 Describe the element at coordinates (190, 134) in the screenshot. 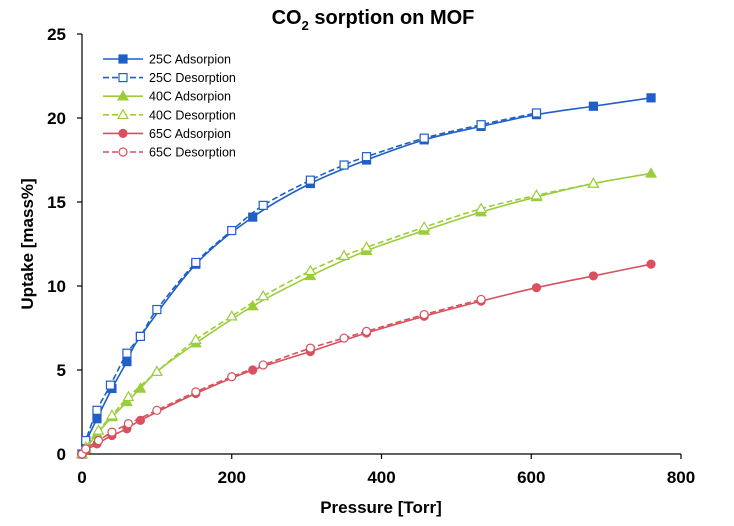

I see `legend-label: 65C Adsorpion` at that location.